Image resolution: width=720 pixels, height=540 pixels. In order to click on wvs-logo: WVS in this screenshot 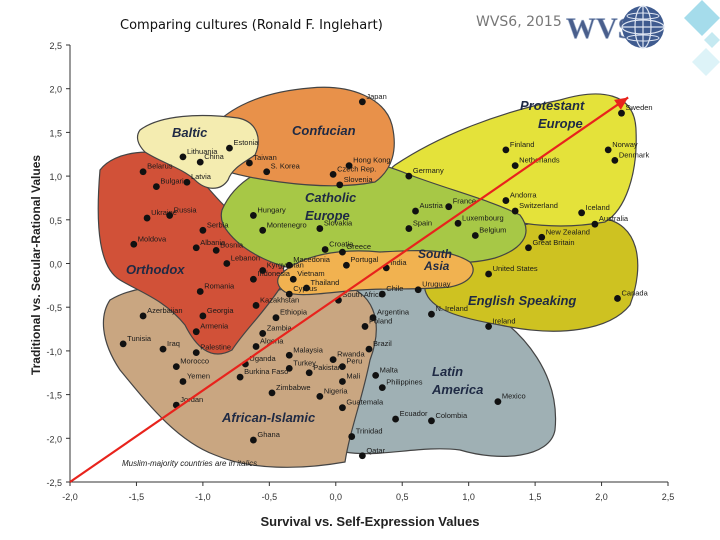, I will do `click(615, 27)`.